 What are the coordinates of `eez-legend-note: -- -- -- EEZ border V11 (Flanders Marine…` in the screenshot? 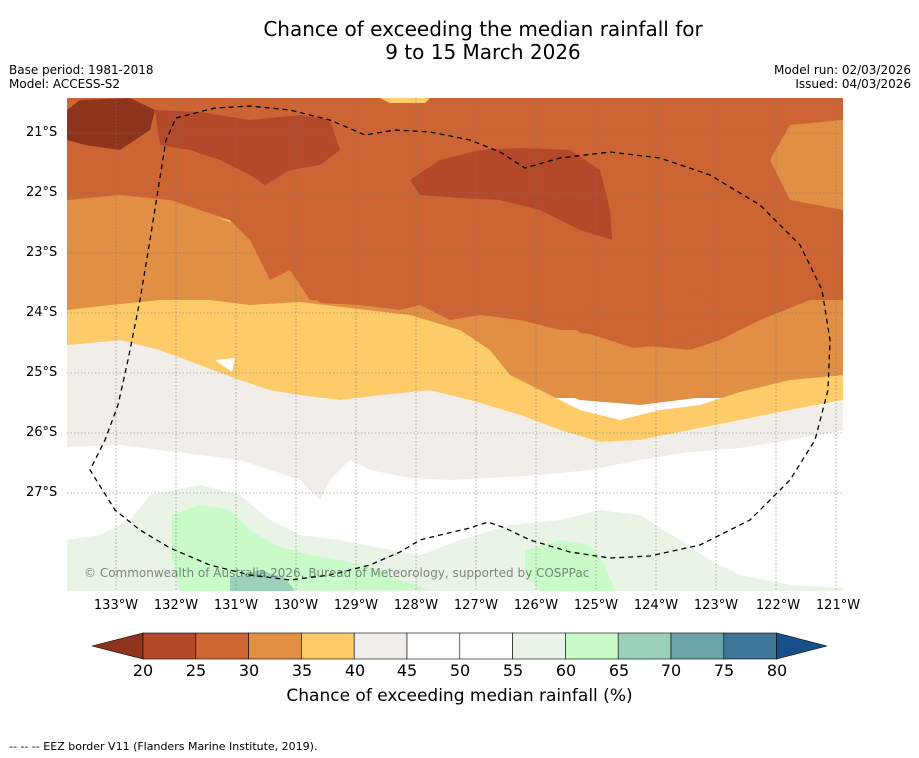 It's located at (163, 746).